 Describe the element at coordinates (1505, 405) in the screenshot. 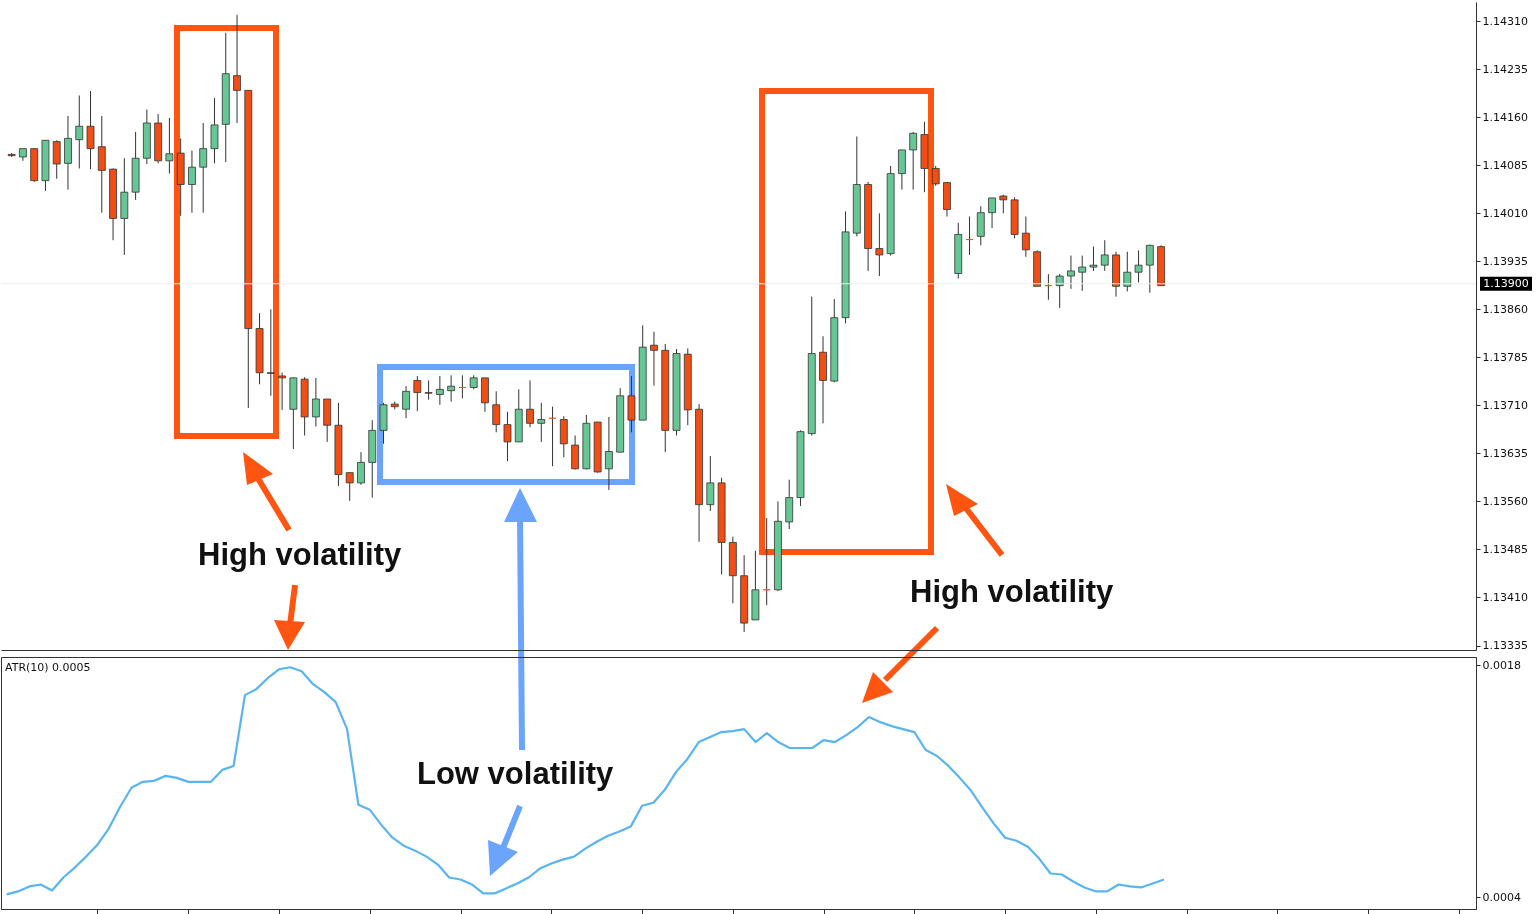

I see `y-tick-label: 1.13710` at that location.